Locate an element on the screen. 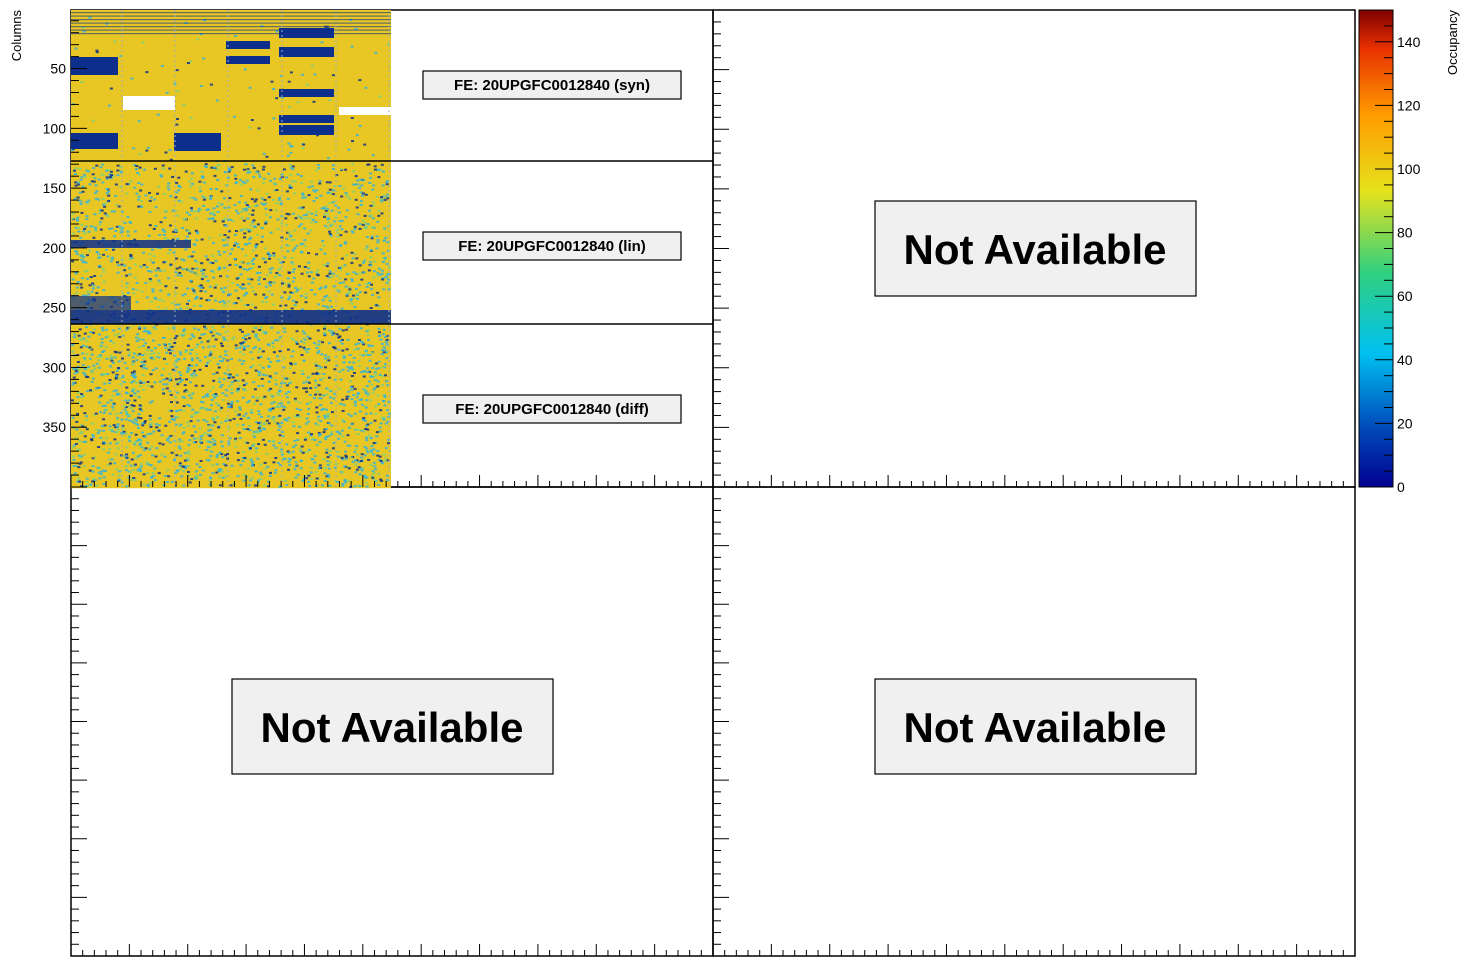  colorbar-title: Occupancy is located at coordinates (1452, 43).